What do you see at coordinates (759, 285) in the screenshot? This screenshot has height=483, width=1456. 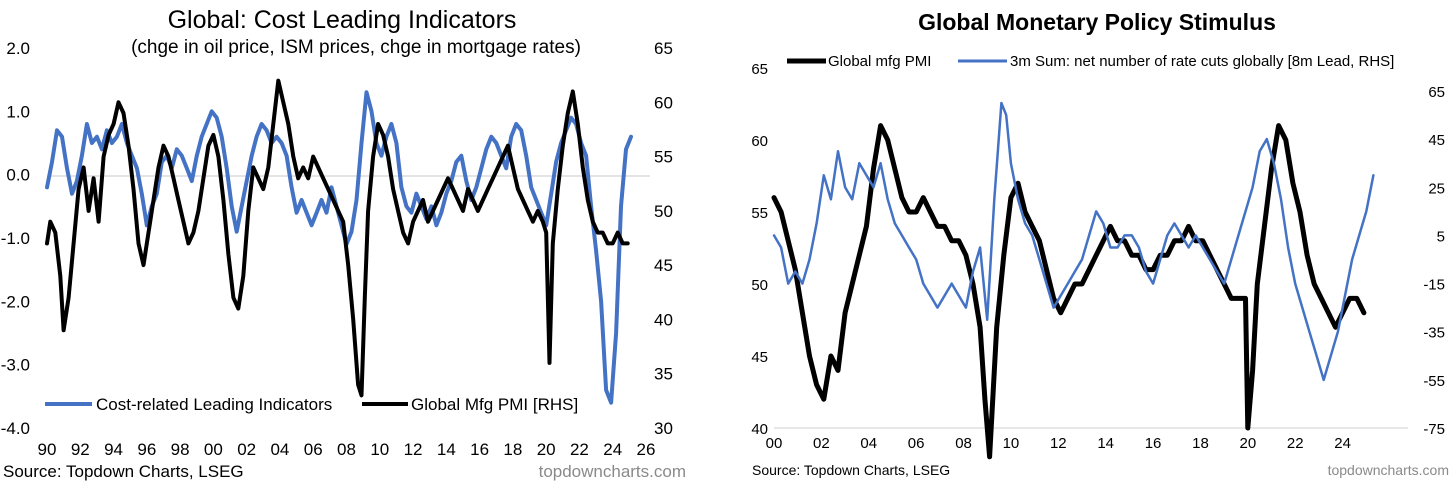 I see `r-y-left-tick: 50` at bounding box center [759, 285].